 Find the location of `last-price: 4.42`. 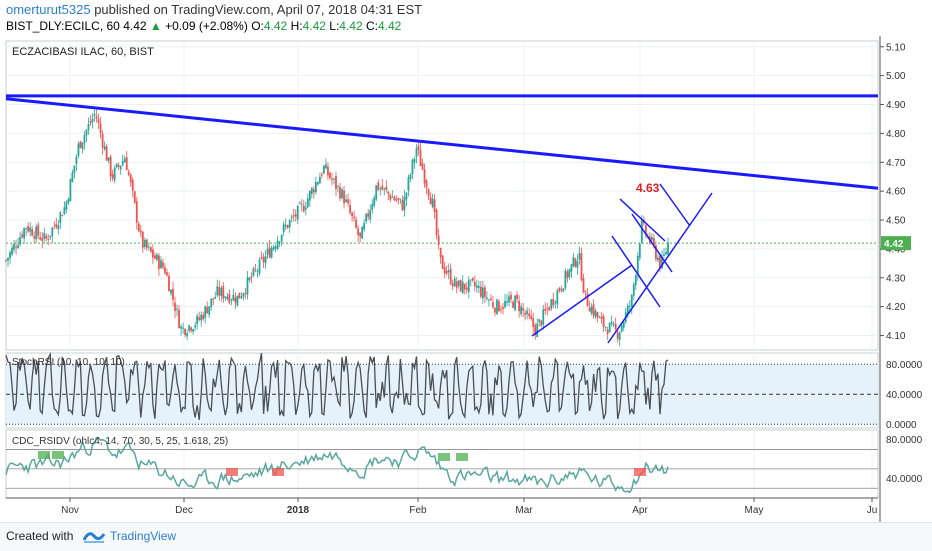

last-price: 4.42 is located at coordinates (135, 26).